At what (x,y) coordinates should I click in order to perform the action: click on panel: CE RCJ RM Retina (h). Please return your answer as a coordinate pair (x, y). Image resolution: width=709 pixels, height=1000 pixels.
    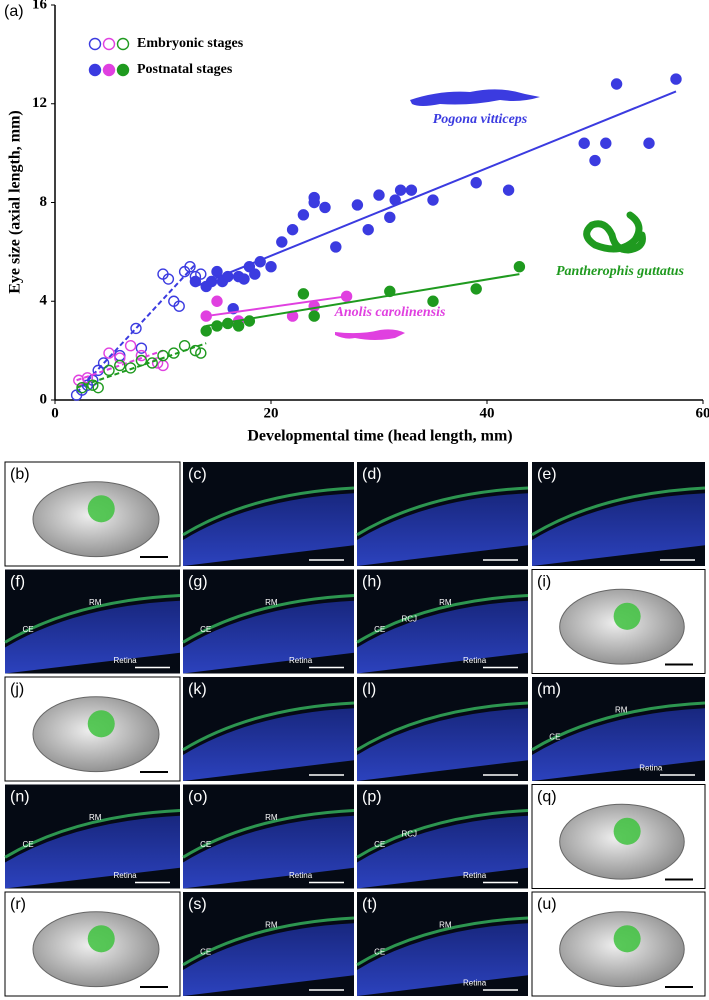
    Looking at the image, I should click on (442, 621).